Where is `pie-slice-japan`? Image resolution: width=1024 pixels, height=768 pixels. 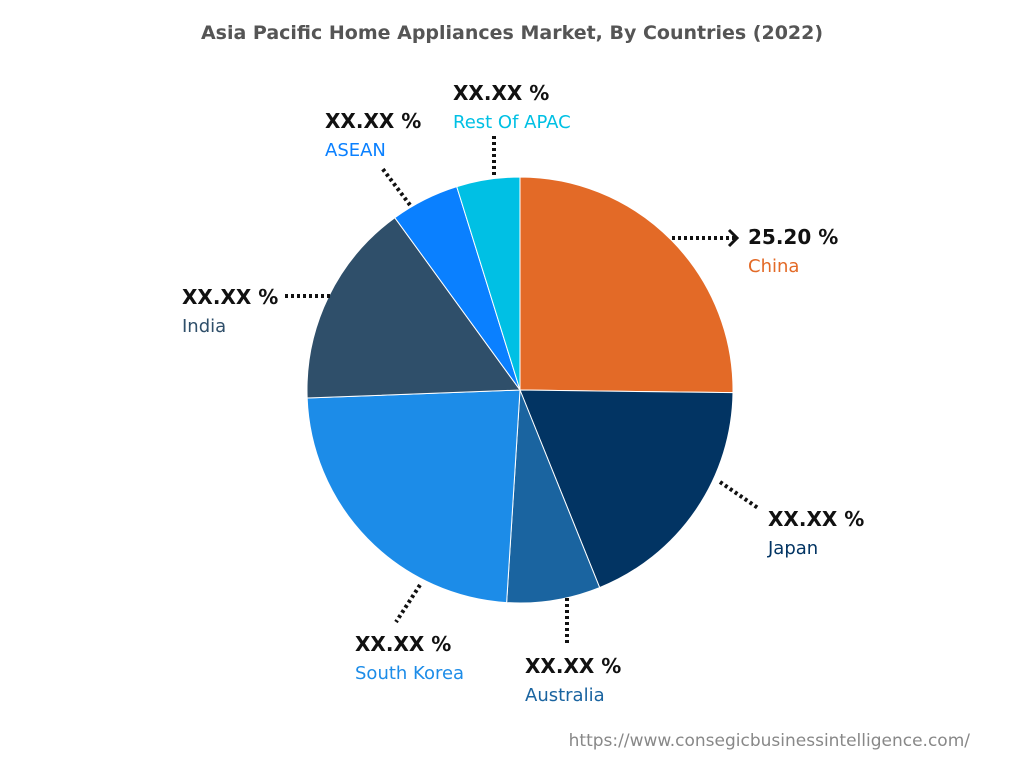
pie-slice-japan is located at coordinates (626, 489).